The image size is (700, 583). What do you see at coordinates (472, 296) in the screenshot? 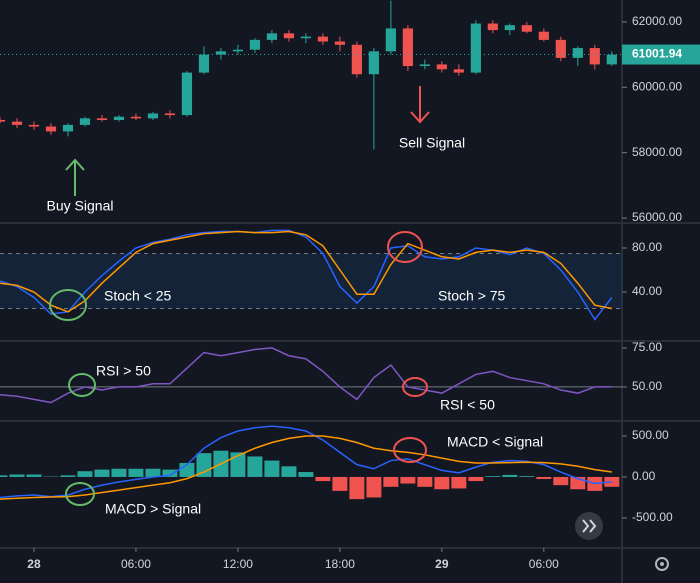
I see `annotation: Stoch > 75` at bounding box center [472, 296].